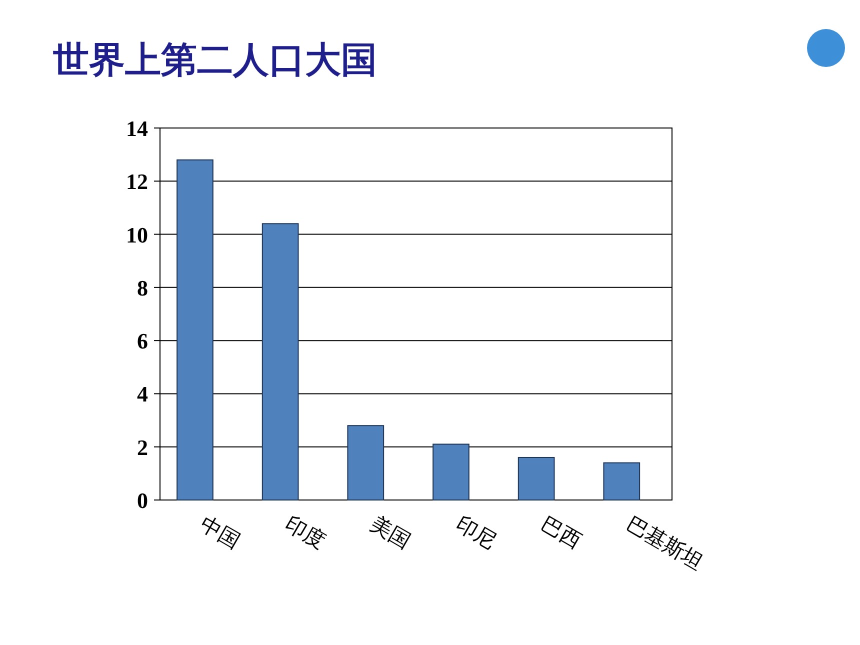  I want to click on y-tick-label: 14, so click(137, 128).